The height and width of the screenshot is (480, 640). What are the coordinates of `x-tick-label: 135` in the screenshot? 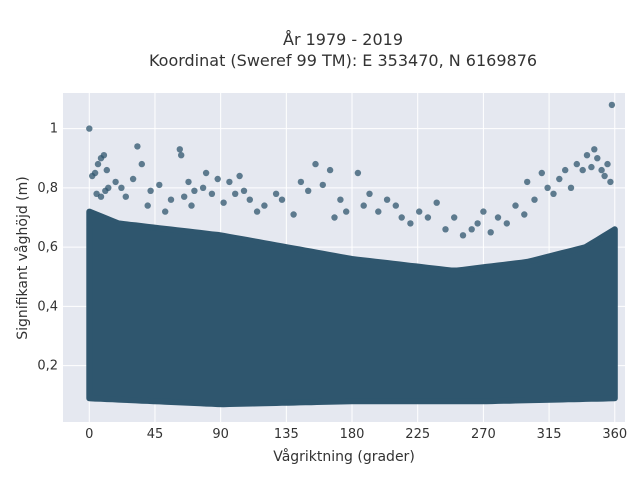 It's located at (286, 434).